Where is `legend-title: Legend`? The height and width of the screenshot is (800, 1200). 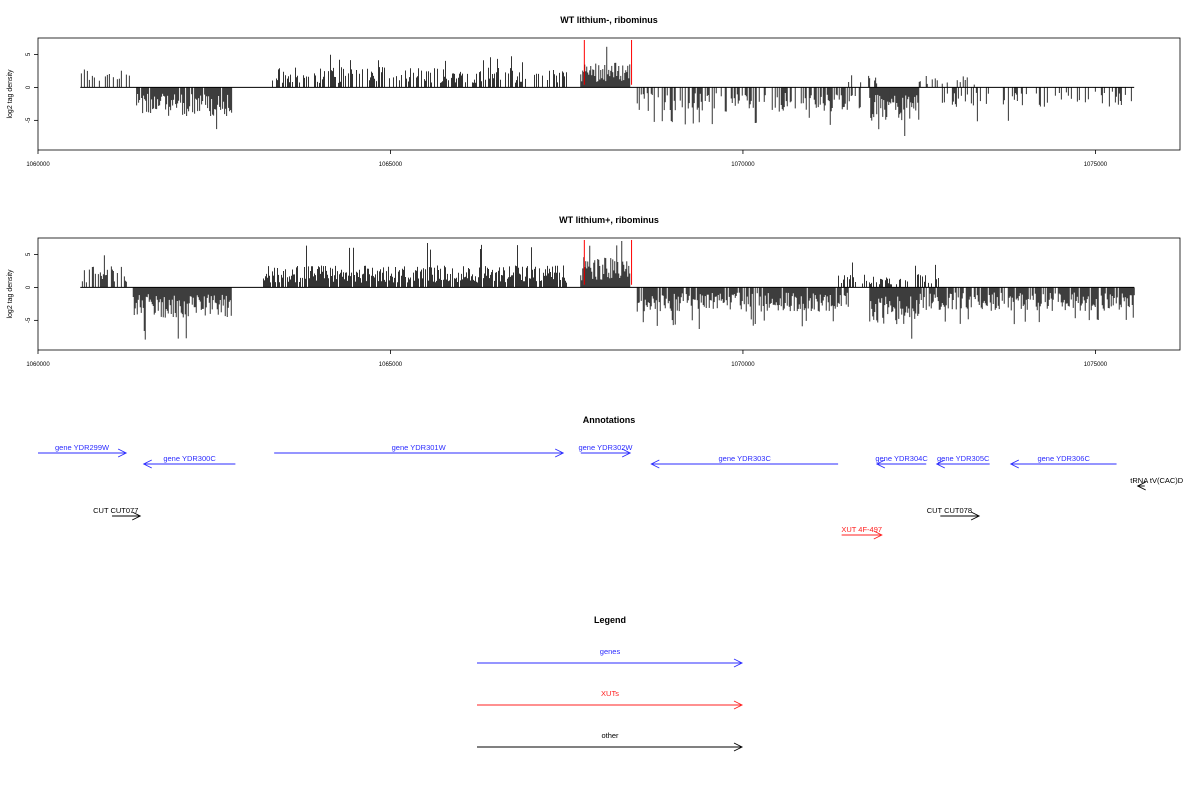
legend-title: Legend is located at coordinates (610, 620).